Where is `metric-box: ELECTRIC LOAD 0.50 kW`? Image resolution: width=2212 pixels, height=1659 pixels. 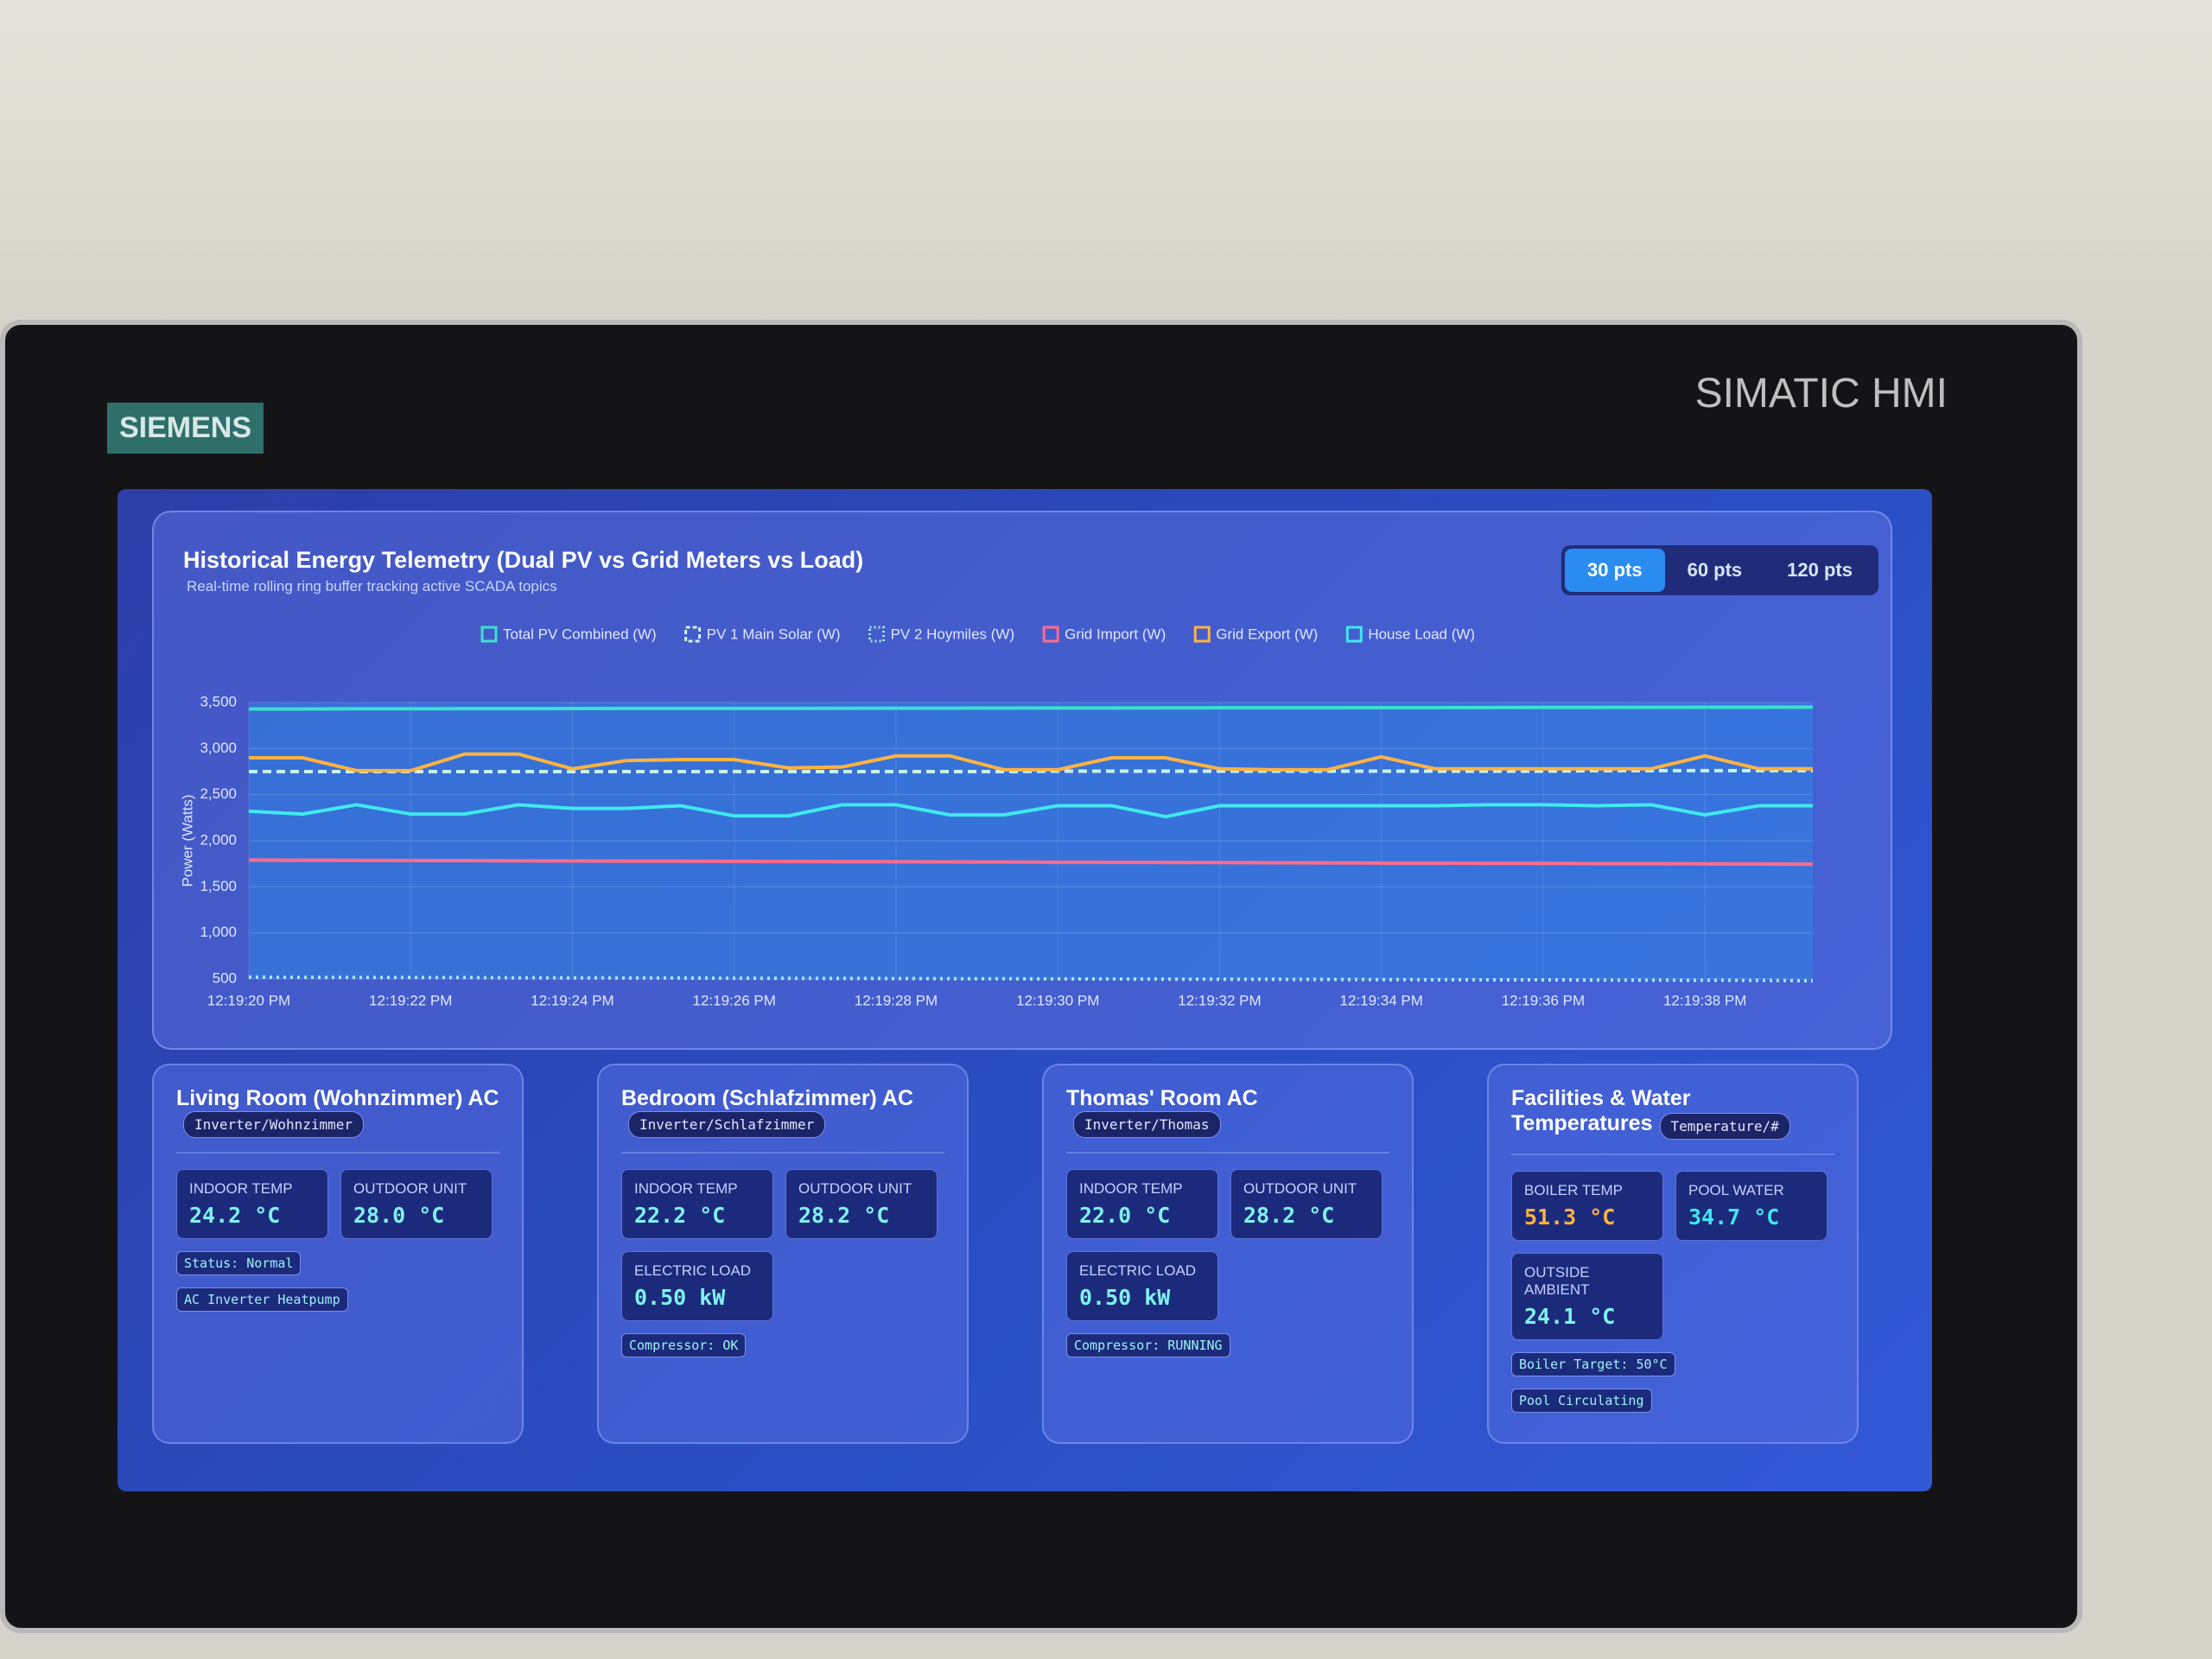 metric-box: ELECTRIC LOAD 0.50 kW is located at coordinates (1142, 1286).